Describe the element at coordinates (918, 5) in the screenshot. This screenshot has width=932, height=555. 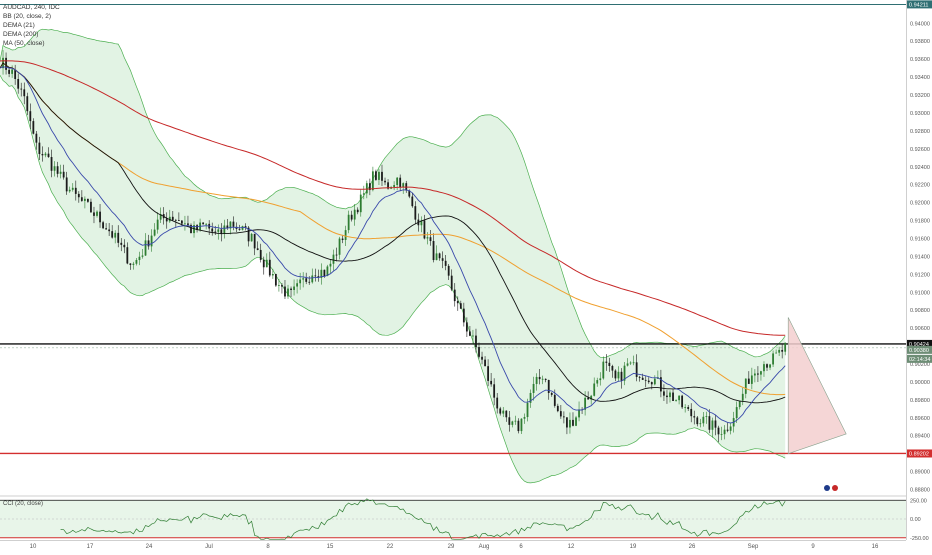
I see `top-price-badge: 0.94211` at that location.